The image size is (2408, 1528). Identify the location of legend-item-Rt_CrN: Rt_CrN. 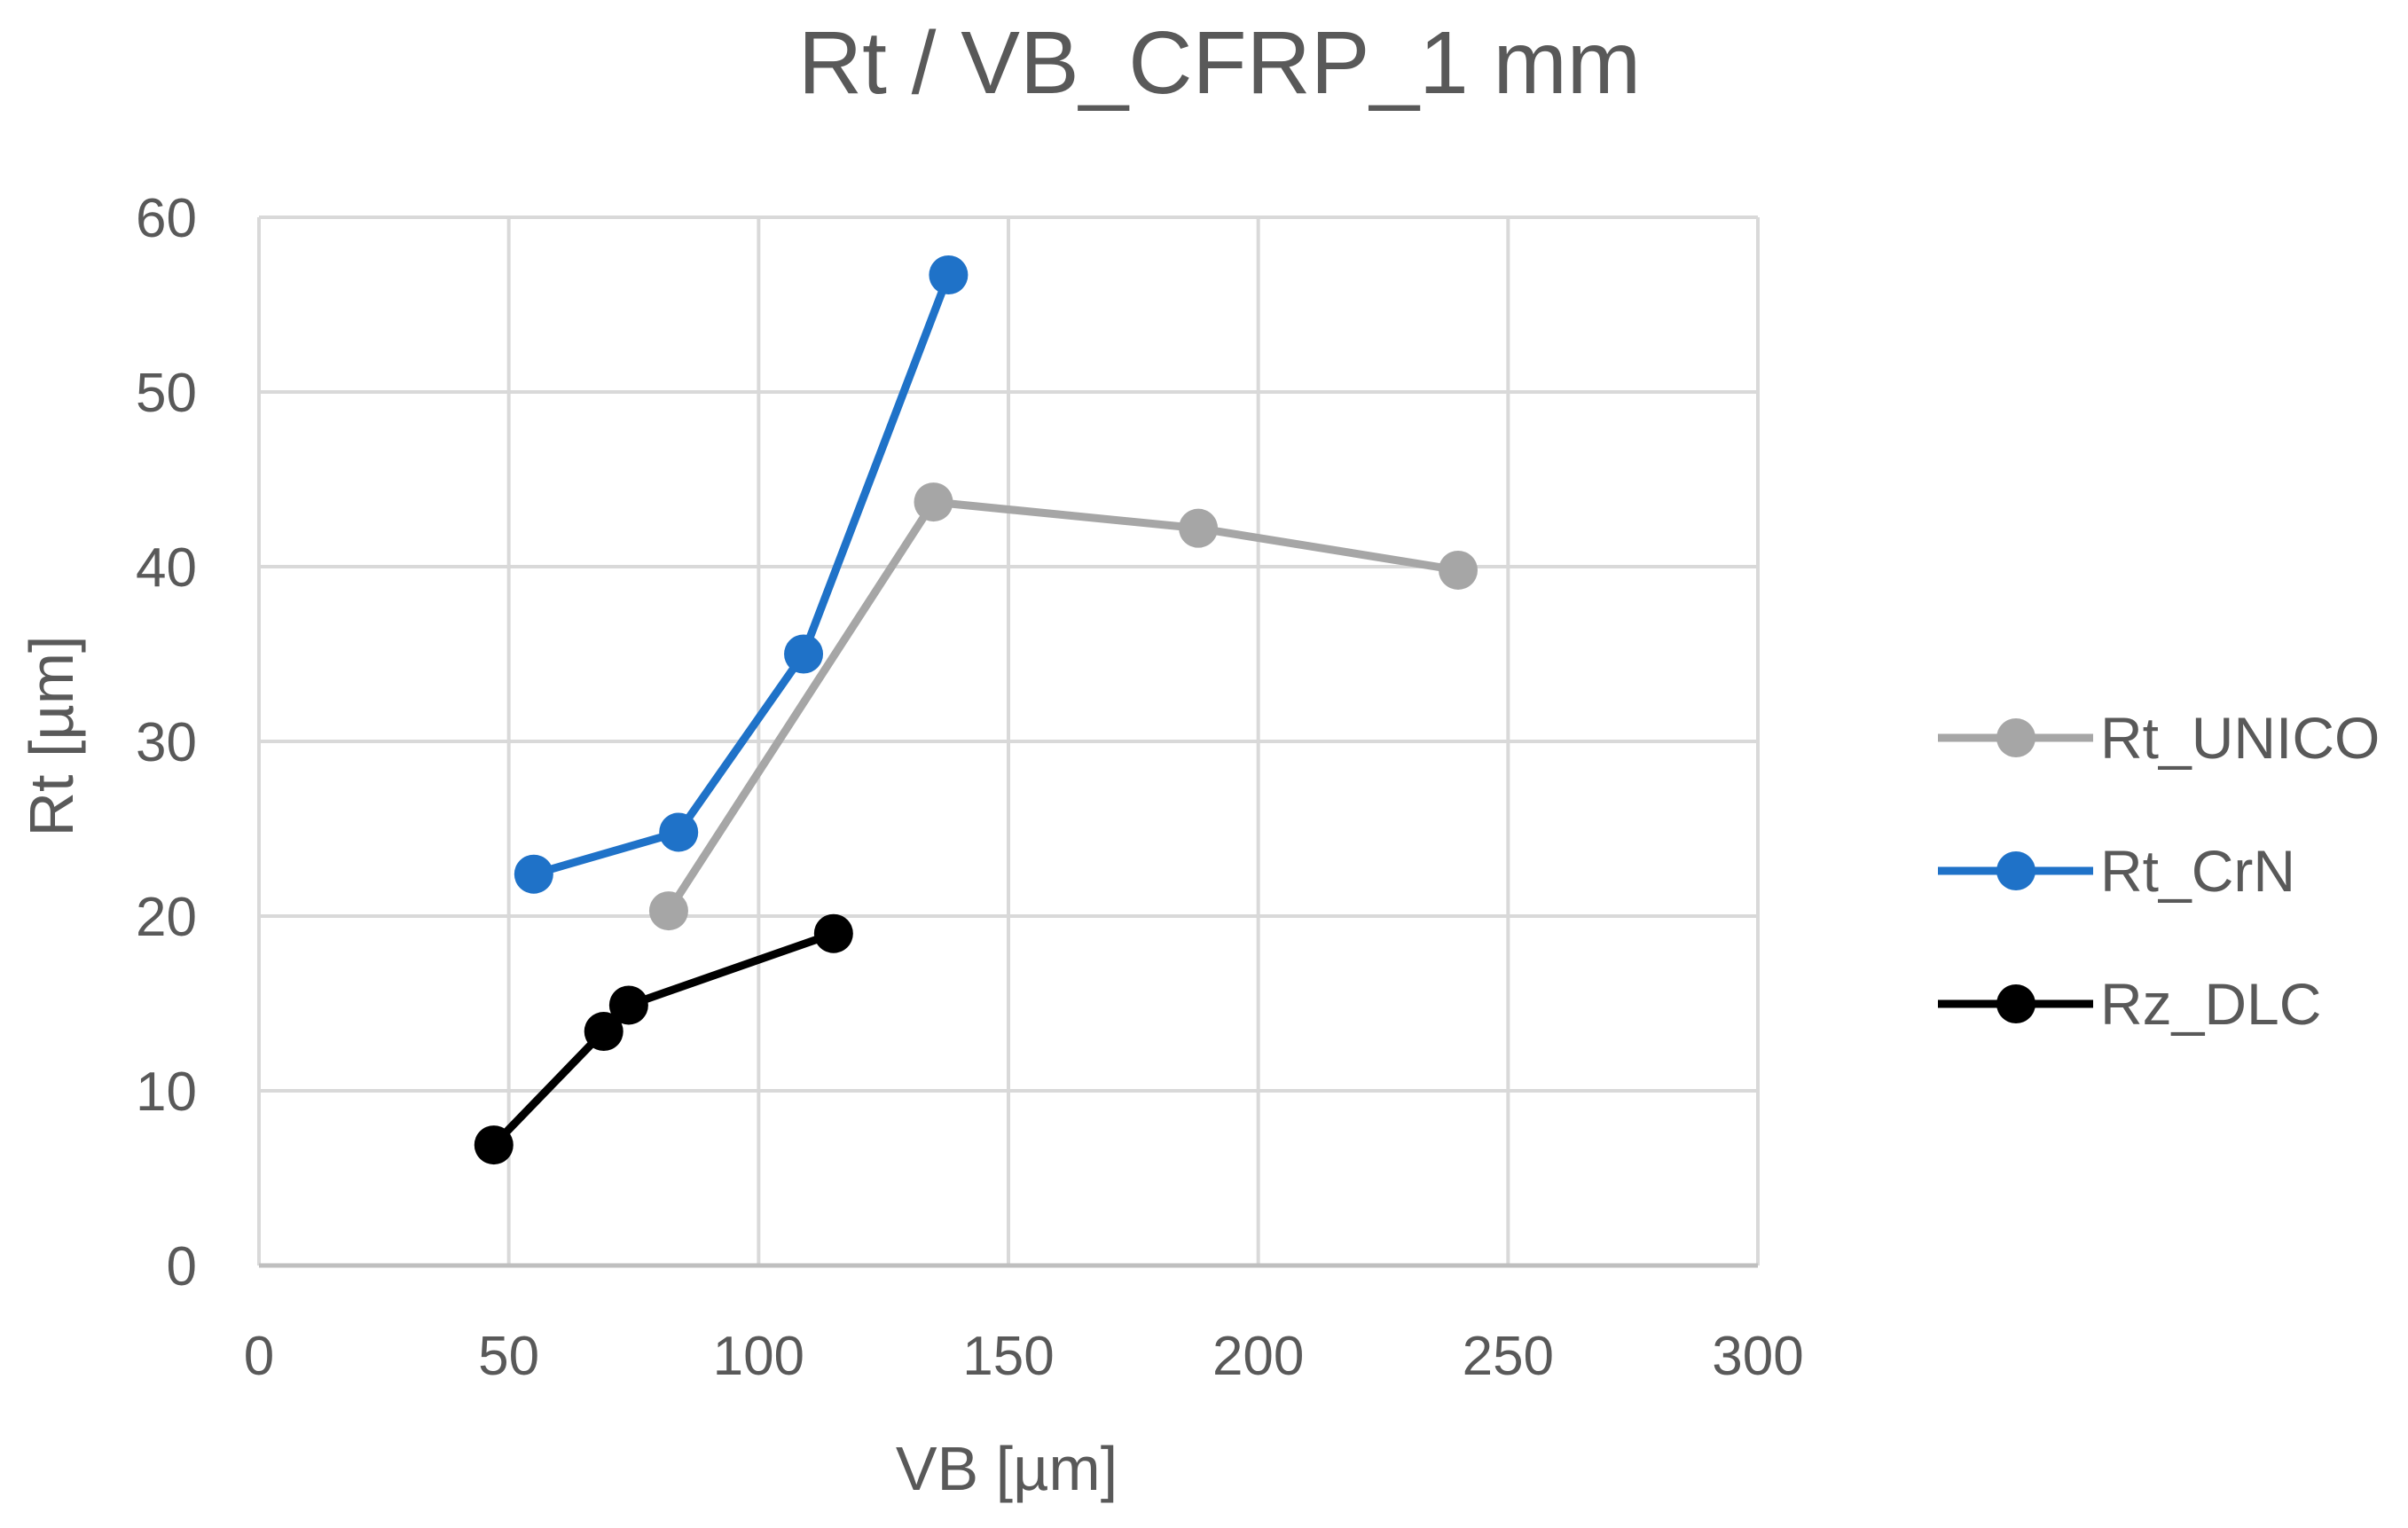
(2117, 871).